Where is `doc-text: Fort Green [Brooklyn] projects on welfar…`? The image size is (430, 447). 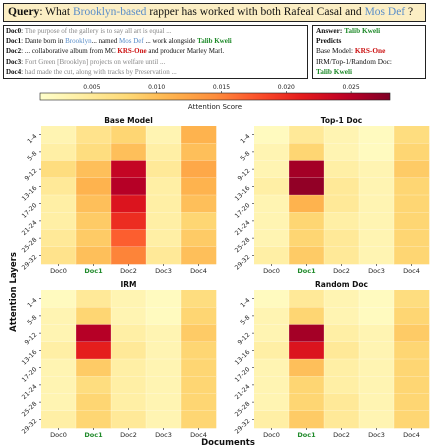 doc-text: Fort Green [Brooklyn] projects on welfar… is located at coordinates (95, 61).